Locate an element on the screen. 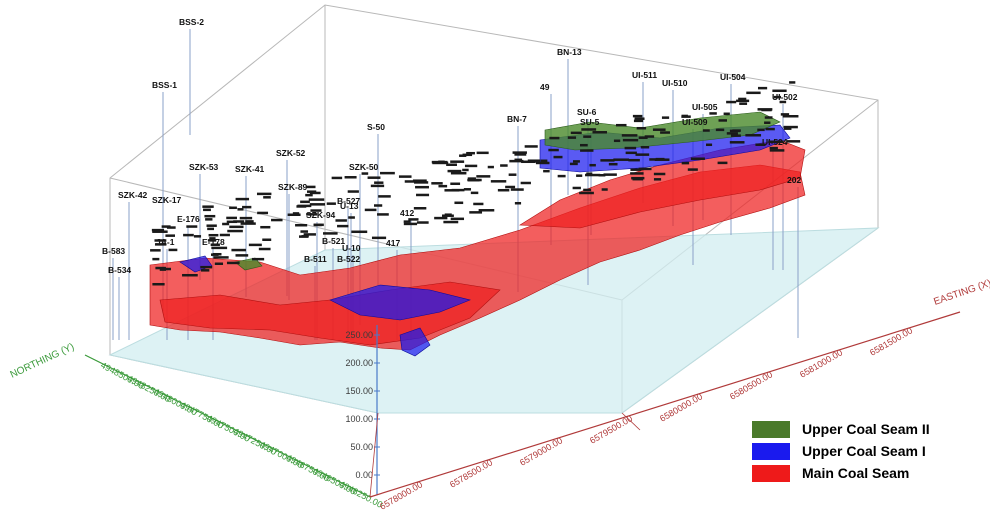 The image size is (990, 519). easting-tick-label: 6579000.00 is located at coordinates (541, 451).